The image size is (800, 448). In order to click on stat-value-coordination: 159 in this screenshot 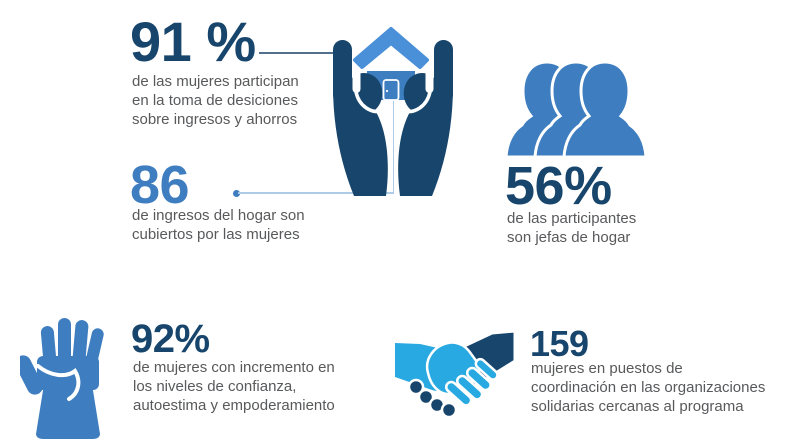, I will do `click(559, 343)`.